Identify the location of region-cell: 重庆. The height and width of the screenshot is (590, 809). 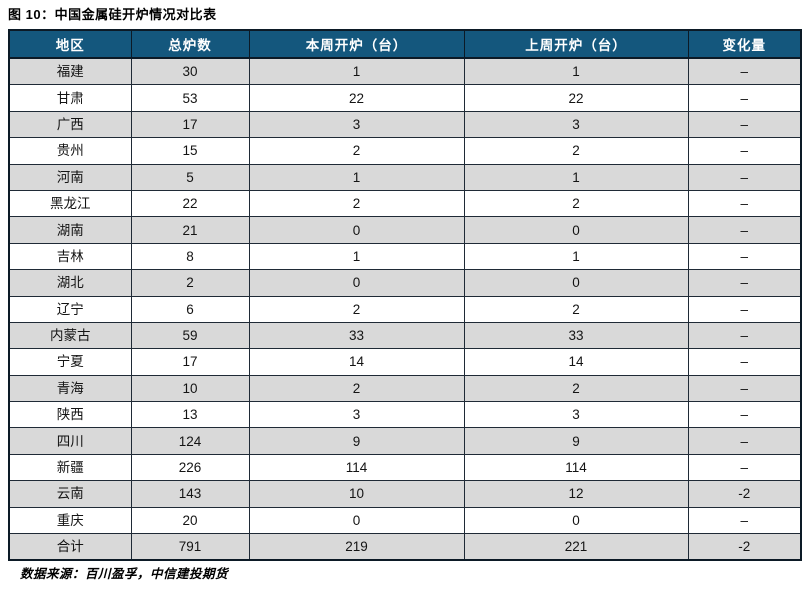
(70, 520).